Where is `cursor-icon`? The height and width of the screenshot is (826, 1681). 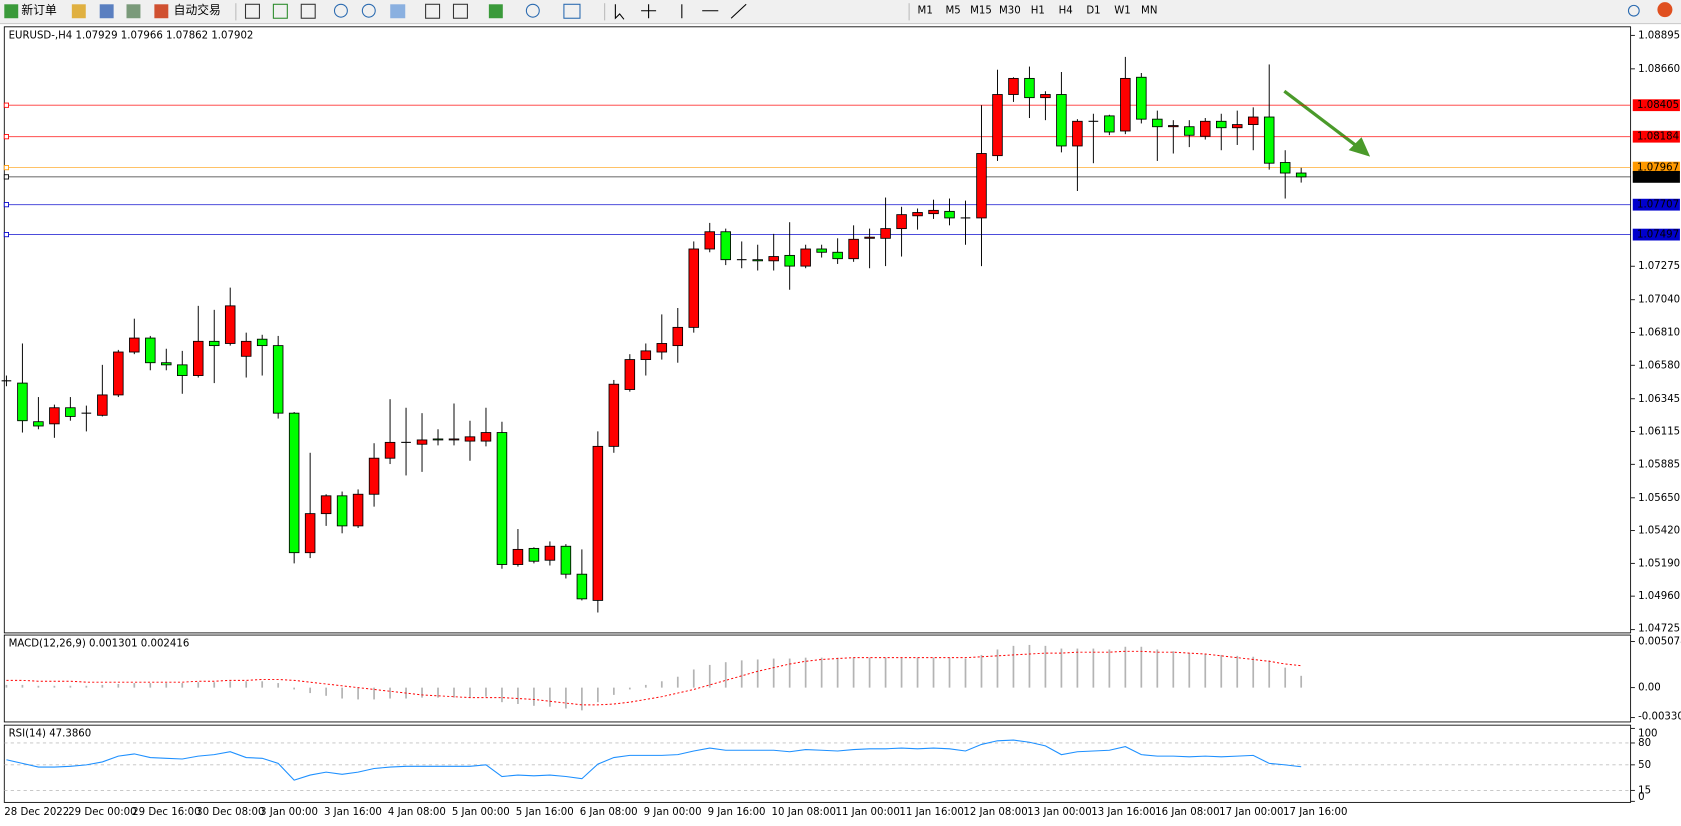
cursor-icon is located at coordinates (619, 12).